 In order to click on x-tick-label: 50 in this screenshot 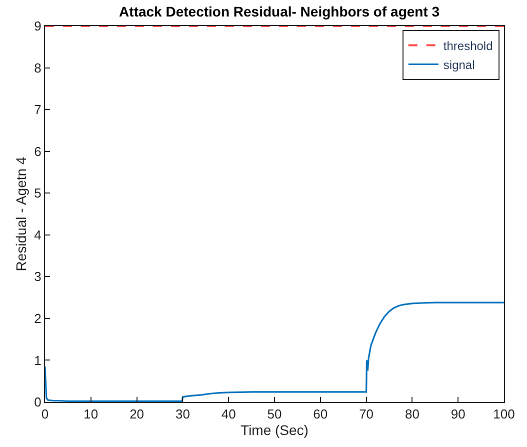, I will do `click(274, 414)`.